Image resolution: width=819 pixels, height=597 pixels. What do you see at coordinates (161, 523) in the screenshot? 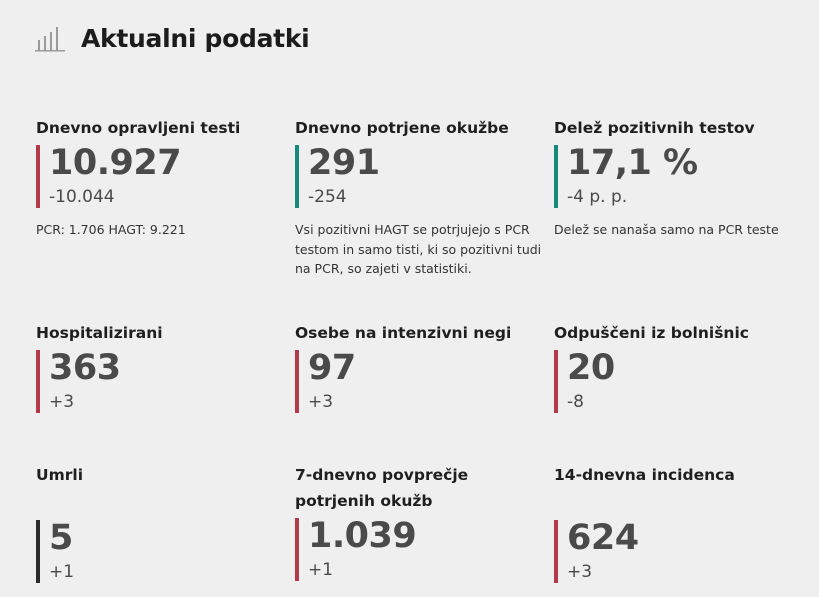
I see `stat-card-deaths: Umrli 5 +1` at bounding box center [161, 523].